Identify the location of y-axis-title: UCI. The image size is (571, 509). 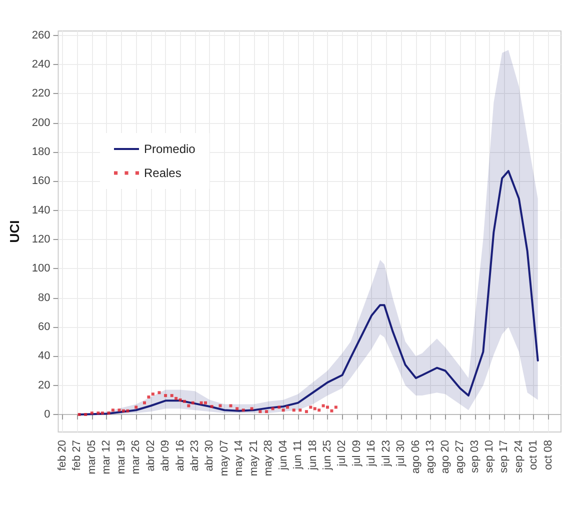
(14, 231).